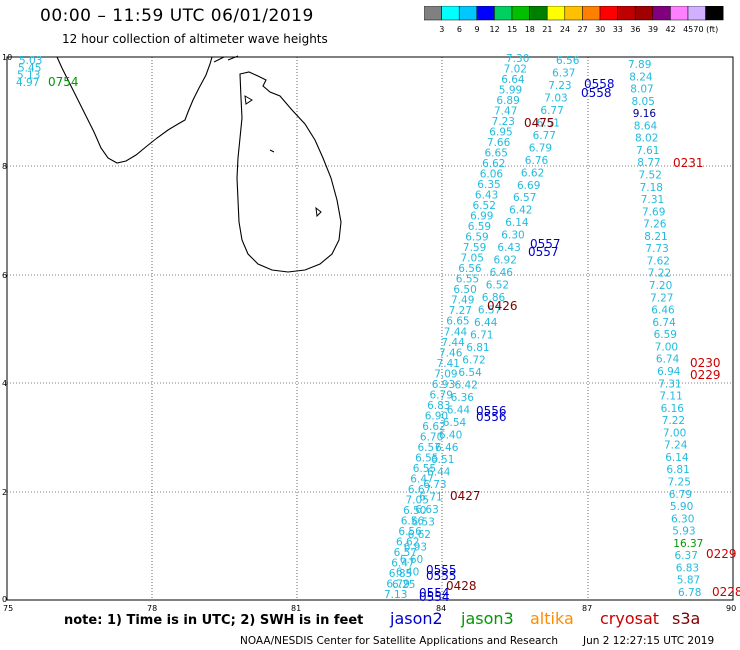  I want to click on track-value-right: 6.30, so click(682, 519).